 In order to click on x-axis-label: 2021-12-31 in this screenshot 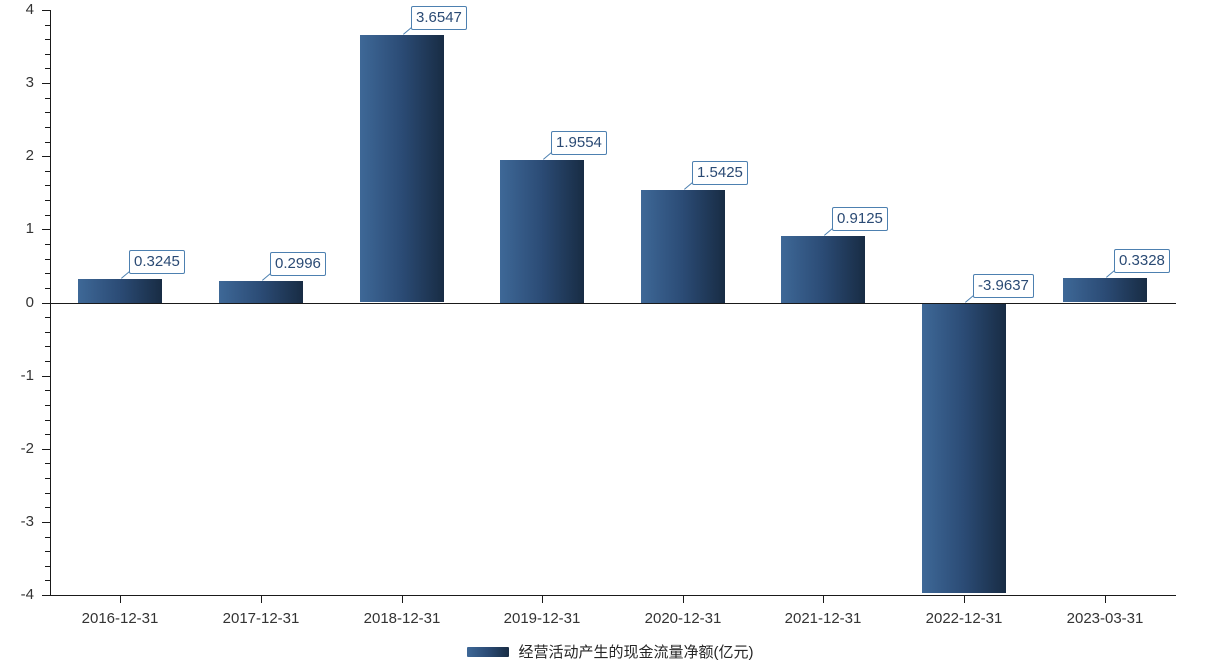, I will do `click(823, 618)`.